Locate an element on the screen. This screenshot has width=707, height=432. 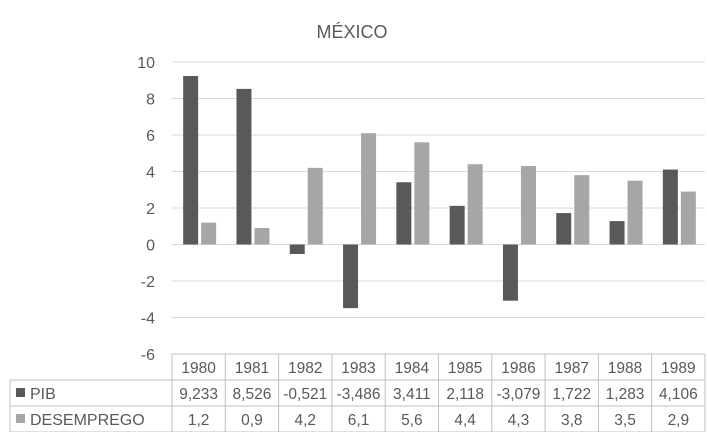
bar-pib-1988 is located at coordinates (617, 233).